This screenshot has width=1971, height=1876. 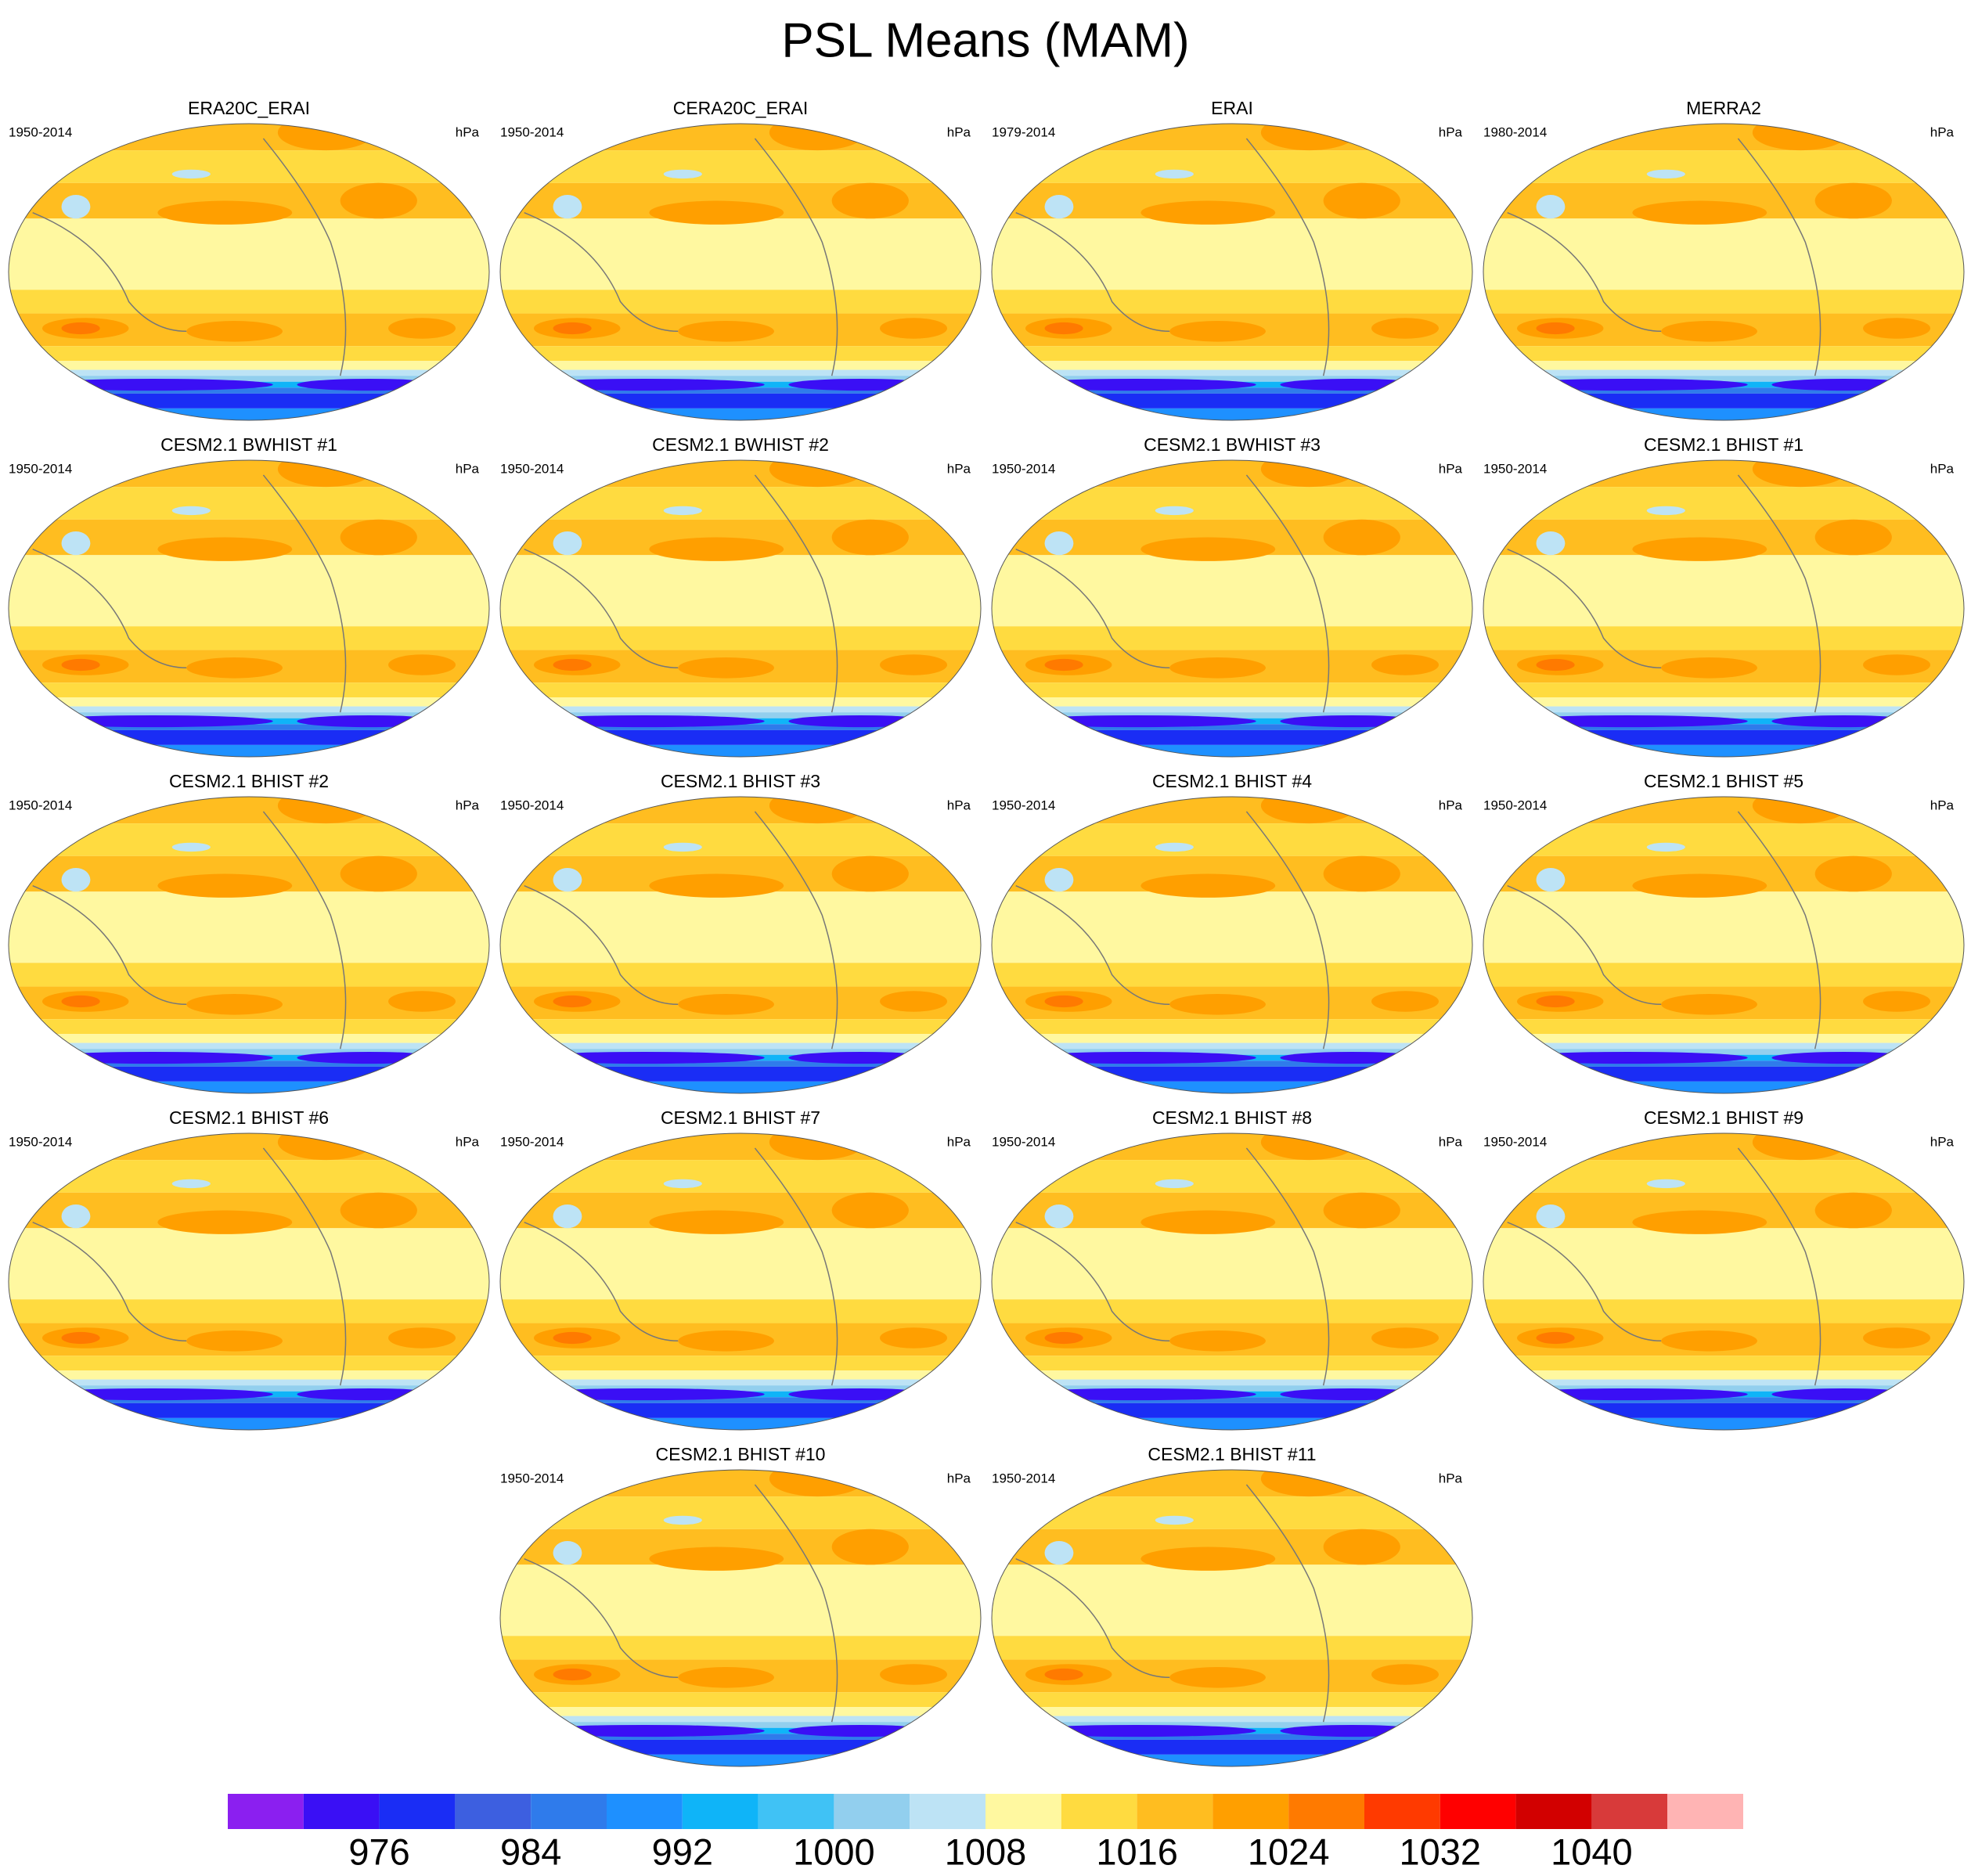 What do you see at coordinates (986, 1851) in the screenshot?
I see `colorbar-label: 1008` at bounding box center [986, 1851].